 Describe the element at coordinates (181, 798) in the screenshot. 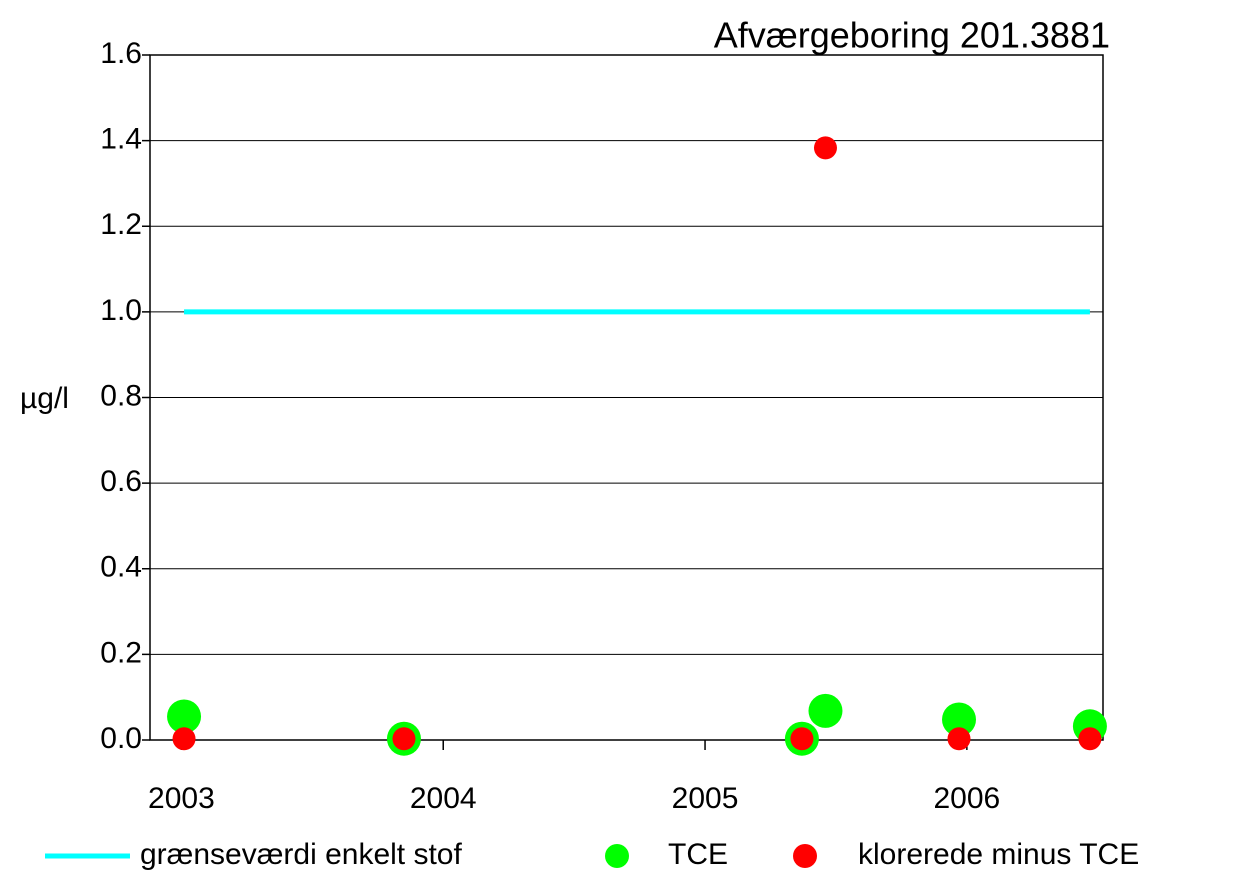

I see `x-tick-label: 2003` at that location.